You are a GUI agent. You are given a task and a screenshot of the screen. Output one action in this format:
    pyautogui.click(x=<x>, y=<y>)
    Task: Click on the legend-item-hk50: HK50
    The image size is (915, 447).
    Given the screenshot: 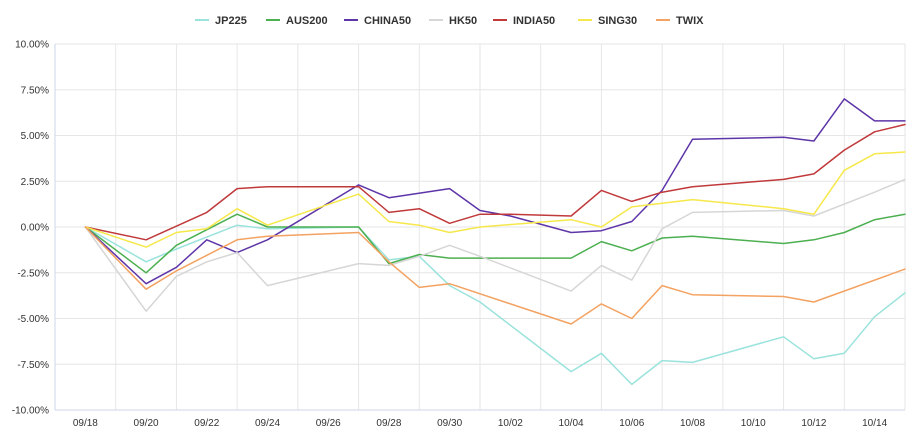 What is the action you would take?
    pyautogui.click(x=453, y=21)
    